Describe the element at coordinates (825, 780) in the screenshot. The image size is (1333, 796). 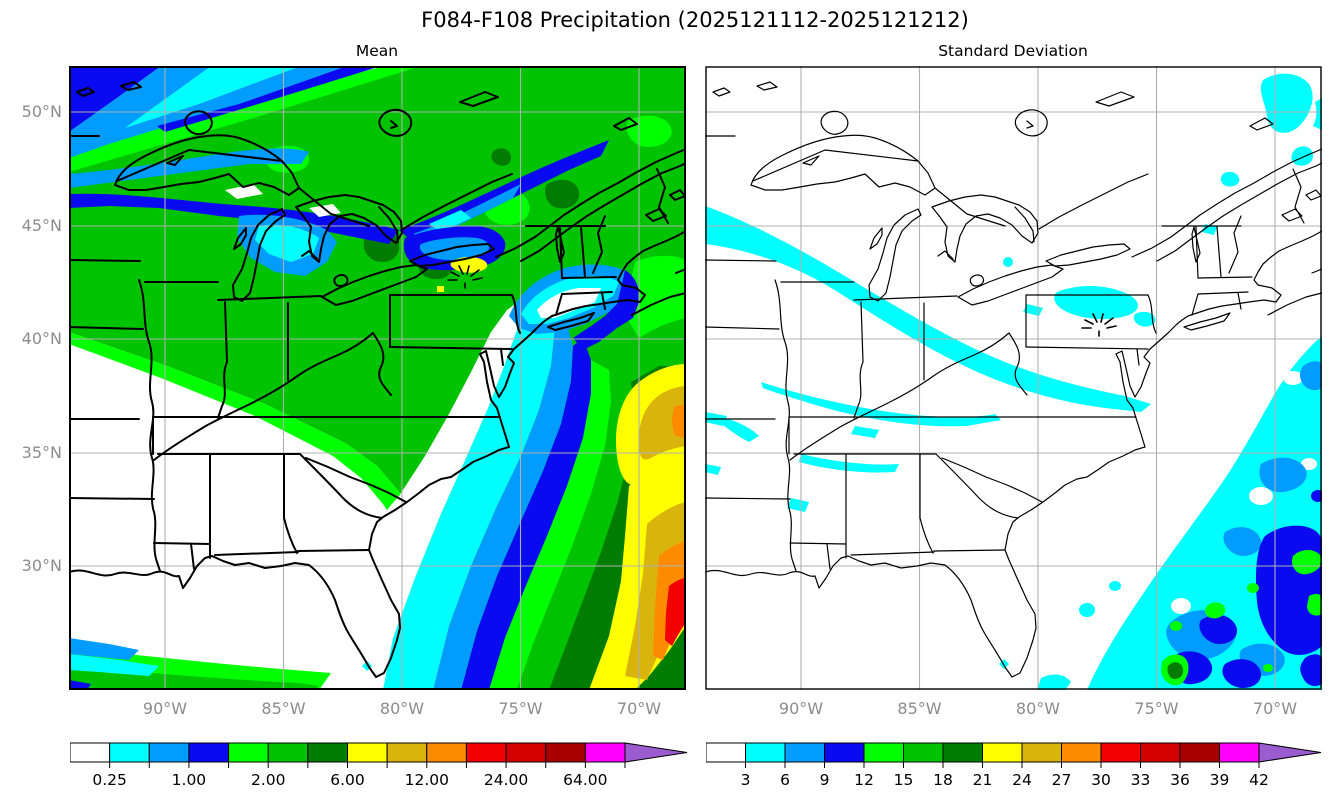
I see `colorbar-tick-label: 9` at that location.